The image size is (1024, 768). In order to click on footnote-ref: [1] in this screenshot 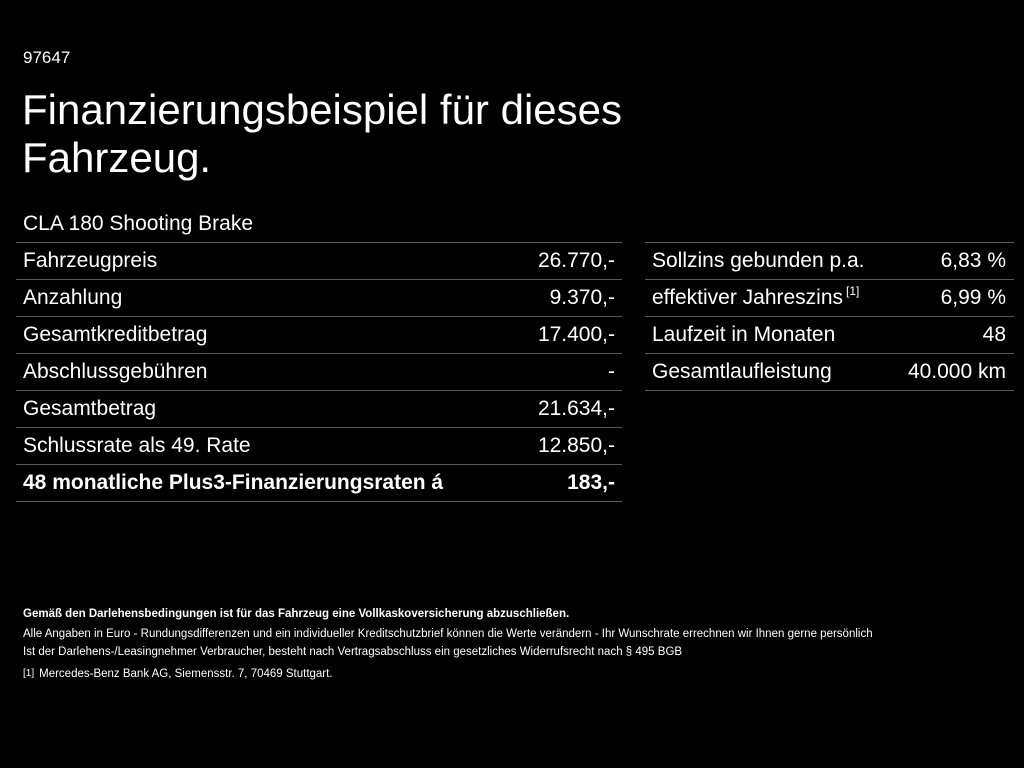, I will do `click(853, 291)`.